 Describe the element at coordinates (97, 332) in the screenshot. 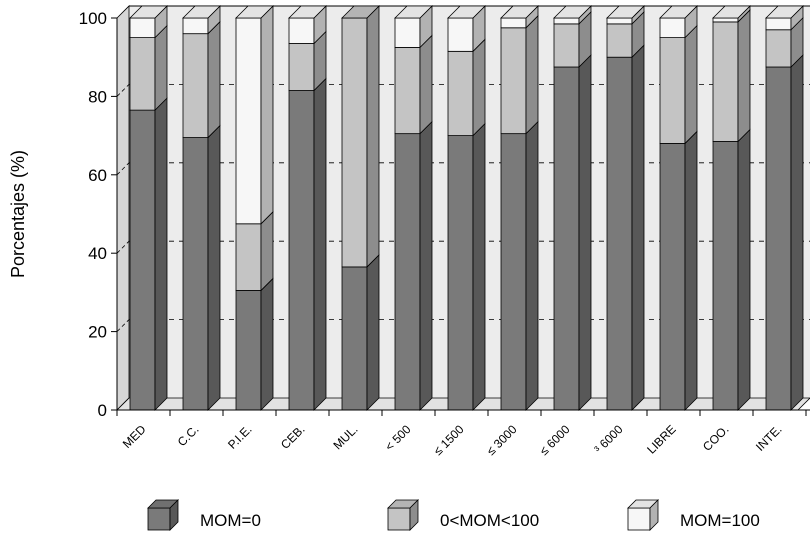

I see `y-tick-label: 20` at that location.